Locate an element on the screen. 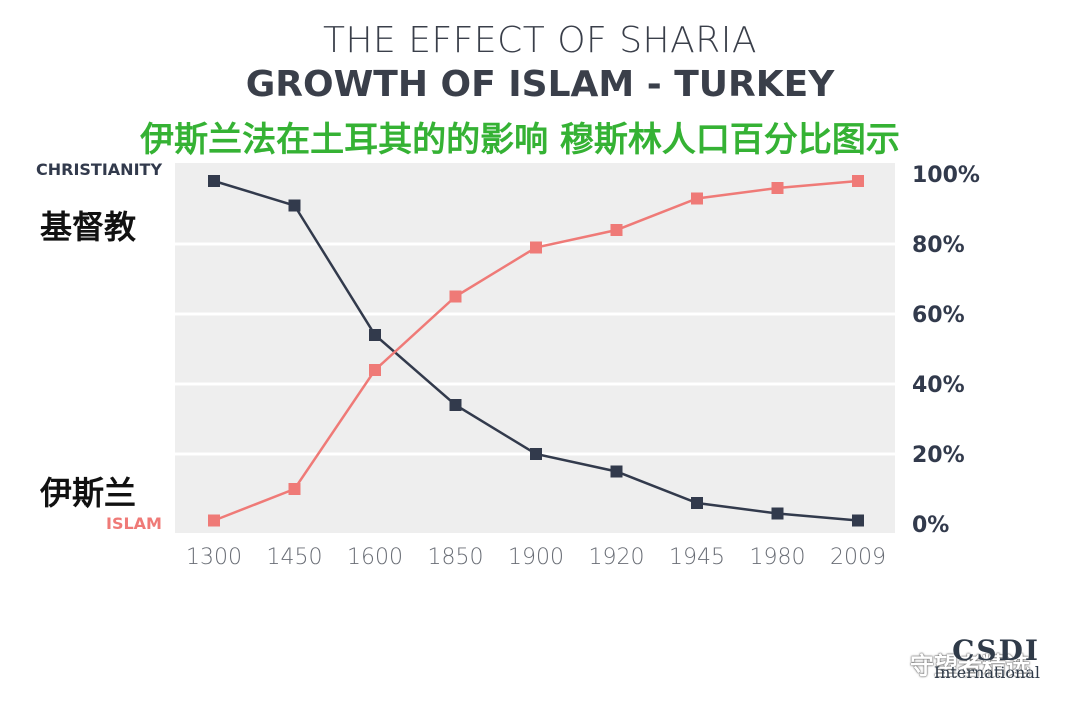  y-tick-label: 60% is located at coordinates (938, 315).